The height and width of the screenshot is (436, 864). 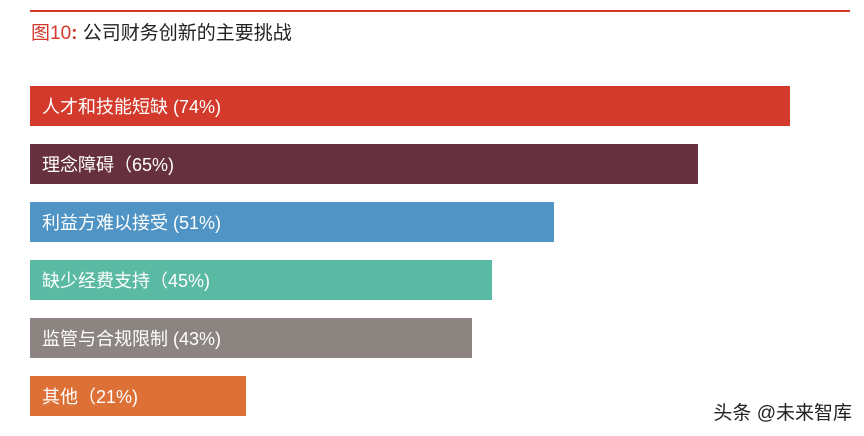 What do you see at coordinates (74, 33) in the screenshot?
I see `figure-colon: :` at bounding box center [74, 33].